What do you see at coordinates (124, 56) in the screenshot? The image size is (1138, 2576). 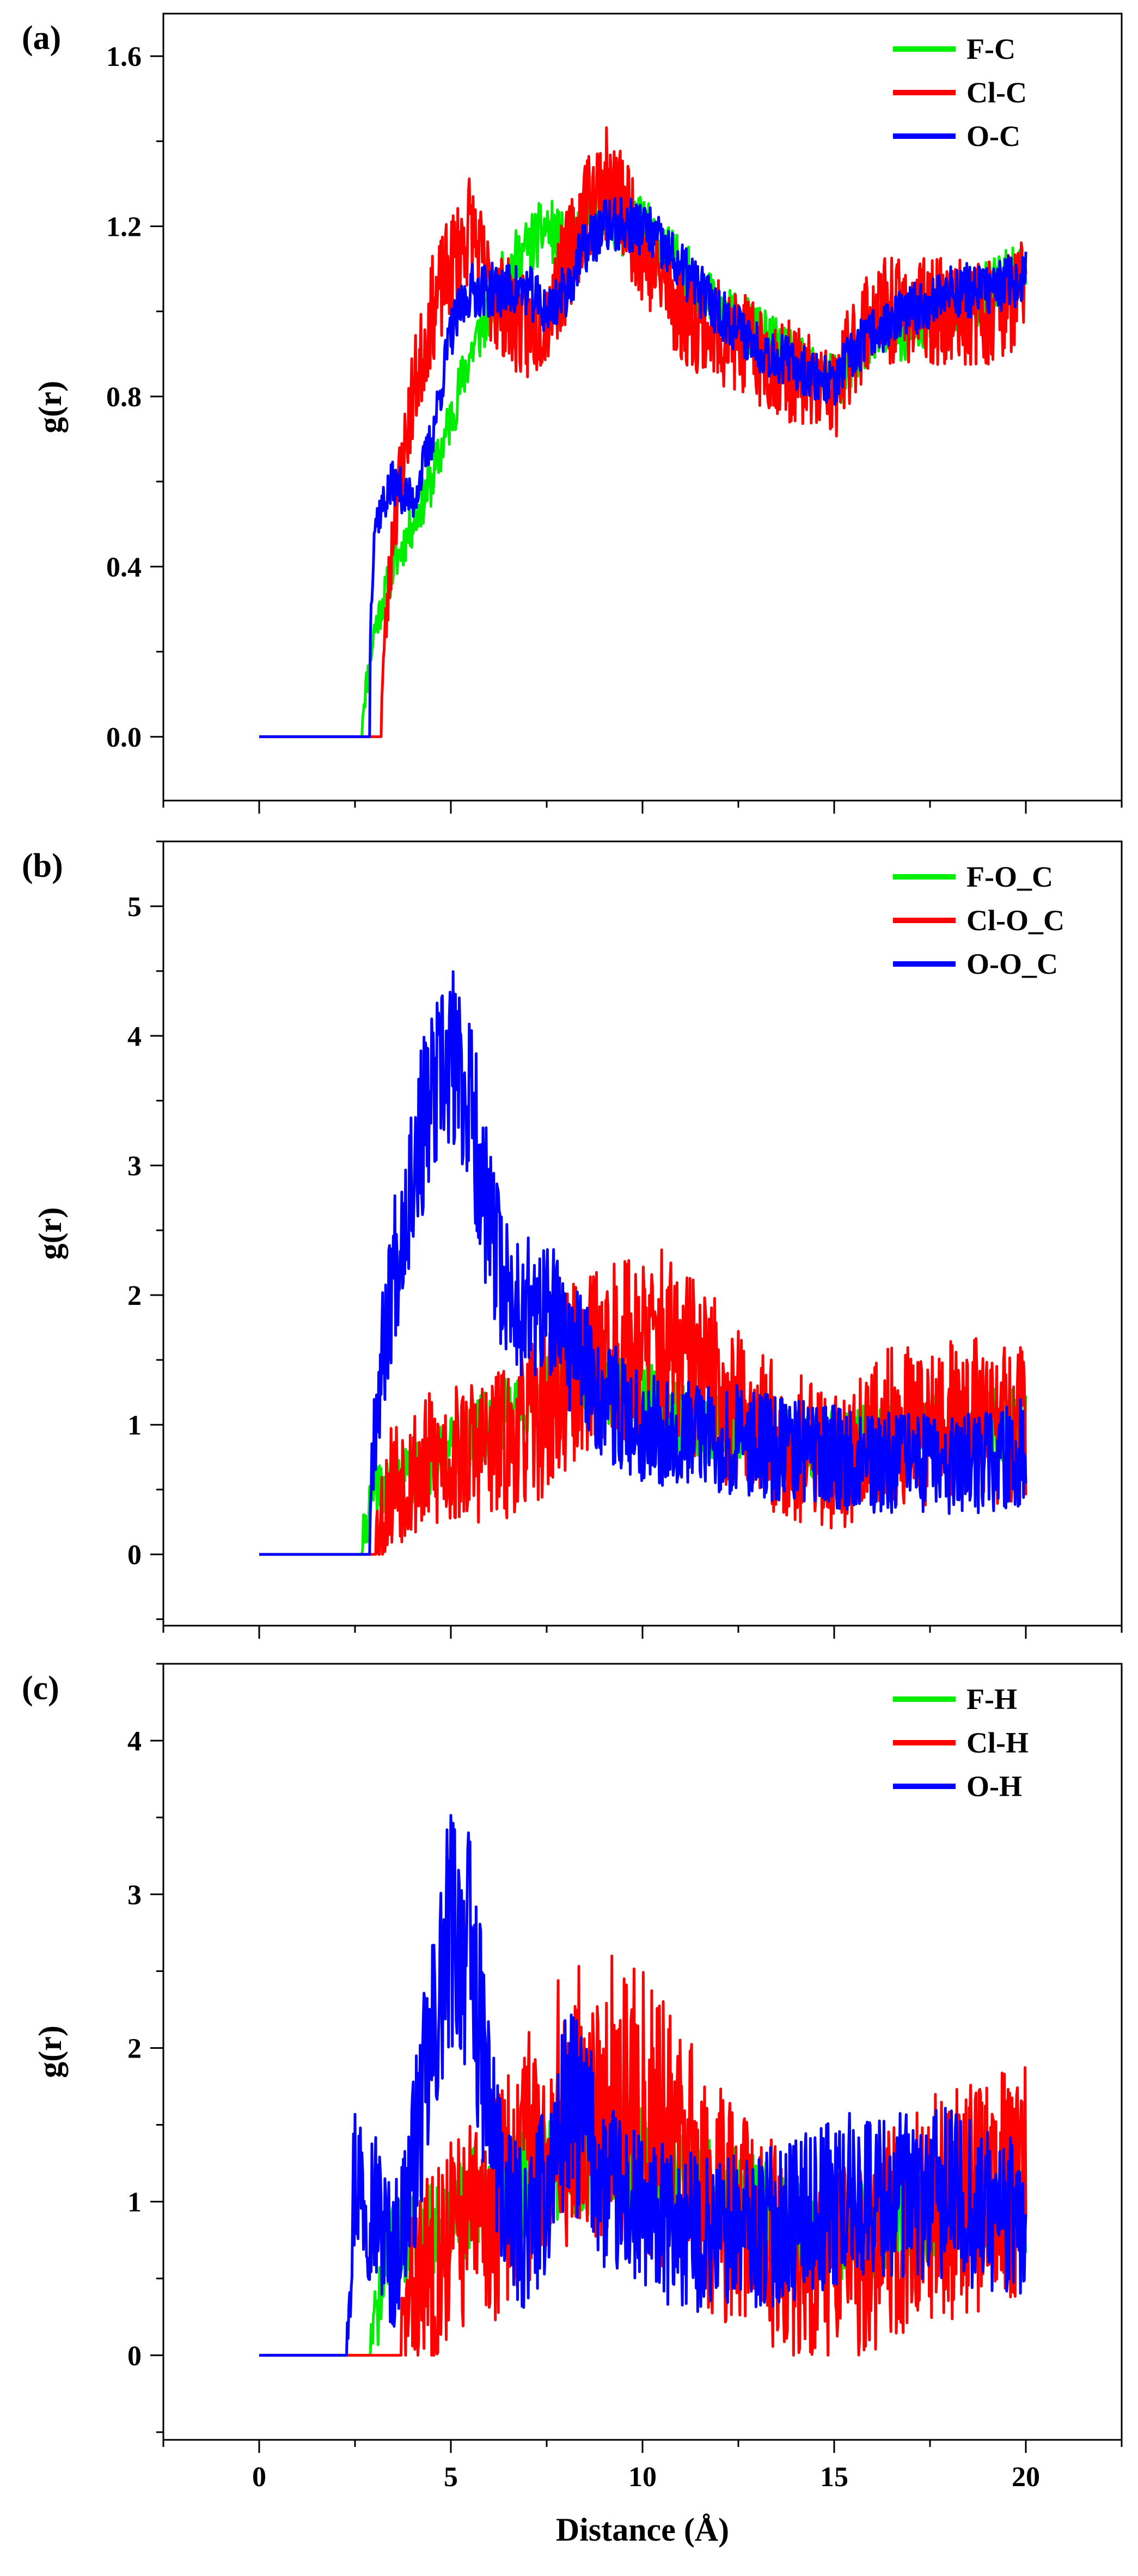 I see `y-tick-label: 1.6` at bounding box center [124, 56].